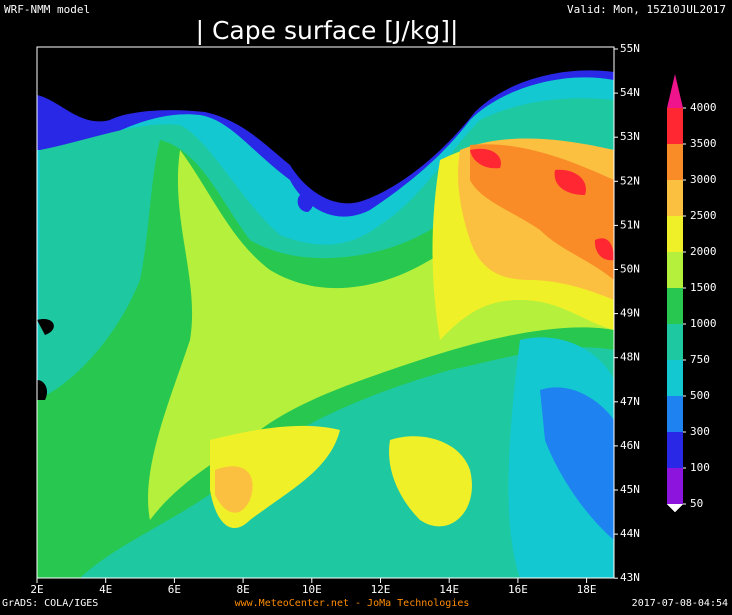 This screenshot has width=732, height=615. I want to click on colorbar-label: 300, so click(700, 431).